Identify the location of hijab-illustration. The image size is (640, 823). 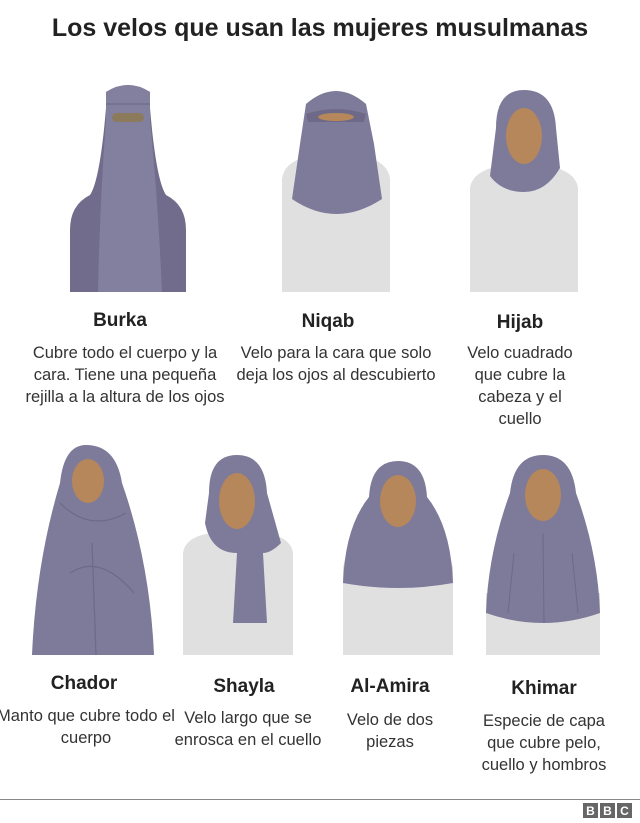
(524, 191).